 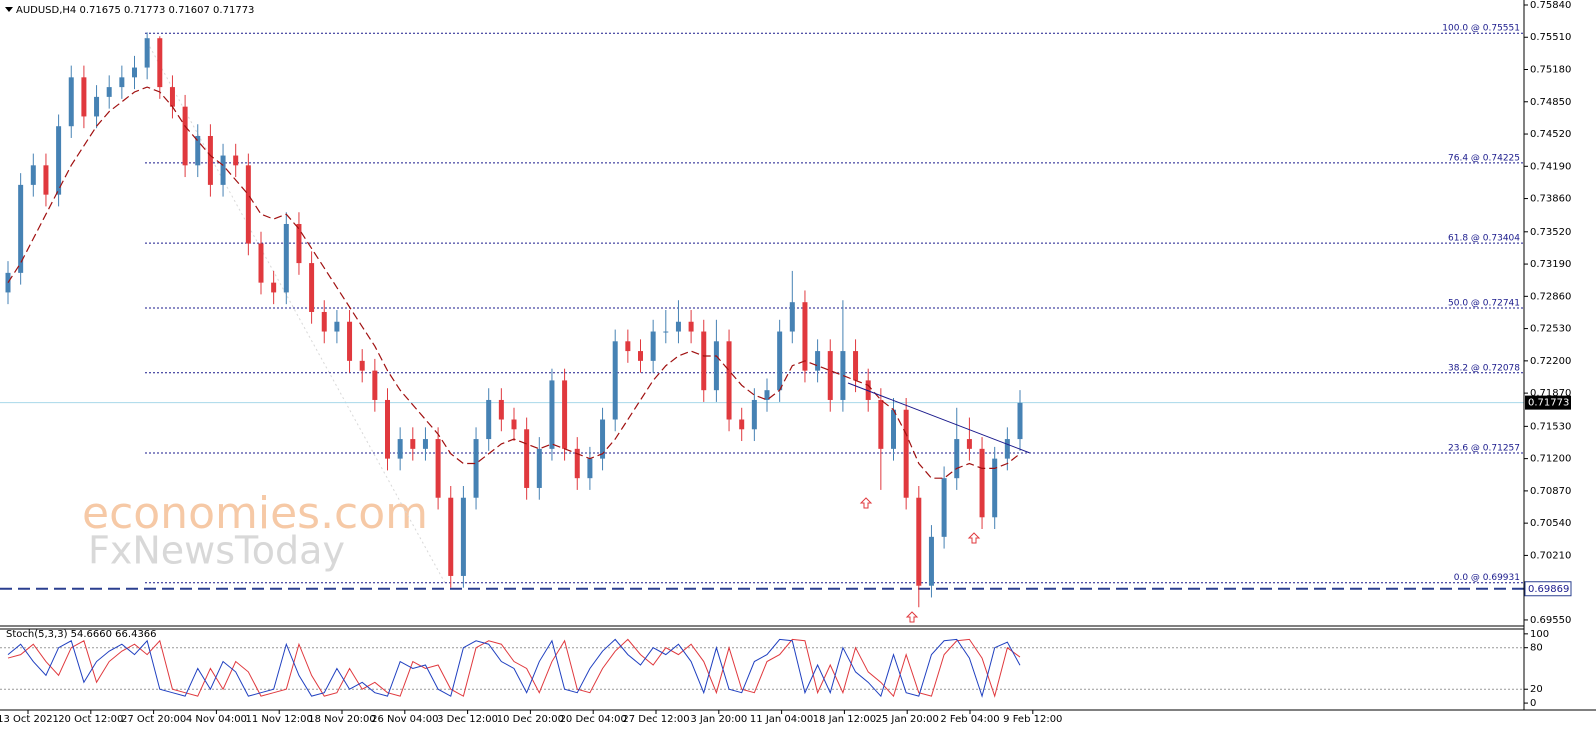 What do you see at coordinates (1550, 199) in the screenshot?
I see `y-tick-label: 0.73860` at bounding box center [1550, 199].